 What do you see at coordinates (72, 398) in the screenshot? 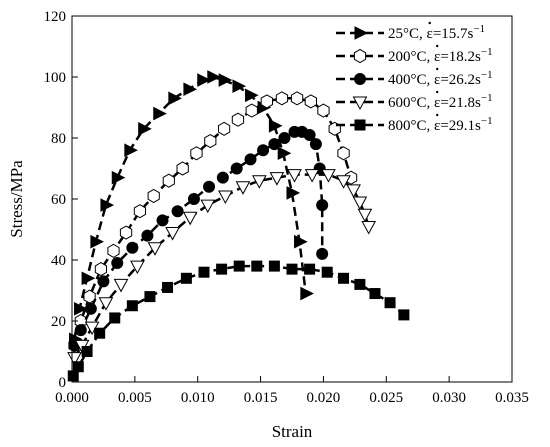
I see `x-tick-label: 0.000` at bounding box center [72, 398].